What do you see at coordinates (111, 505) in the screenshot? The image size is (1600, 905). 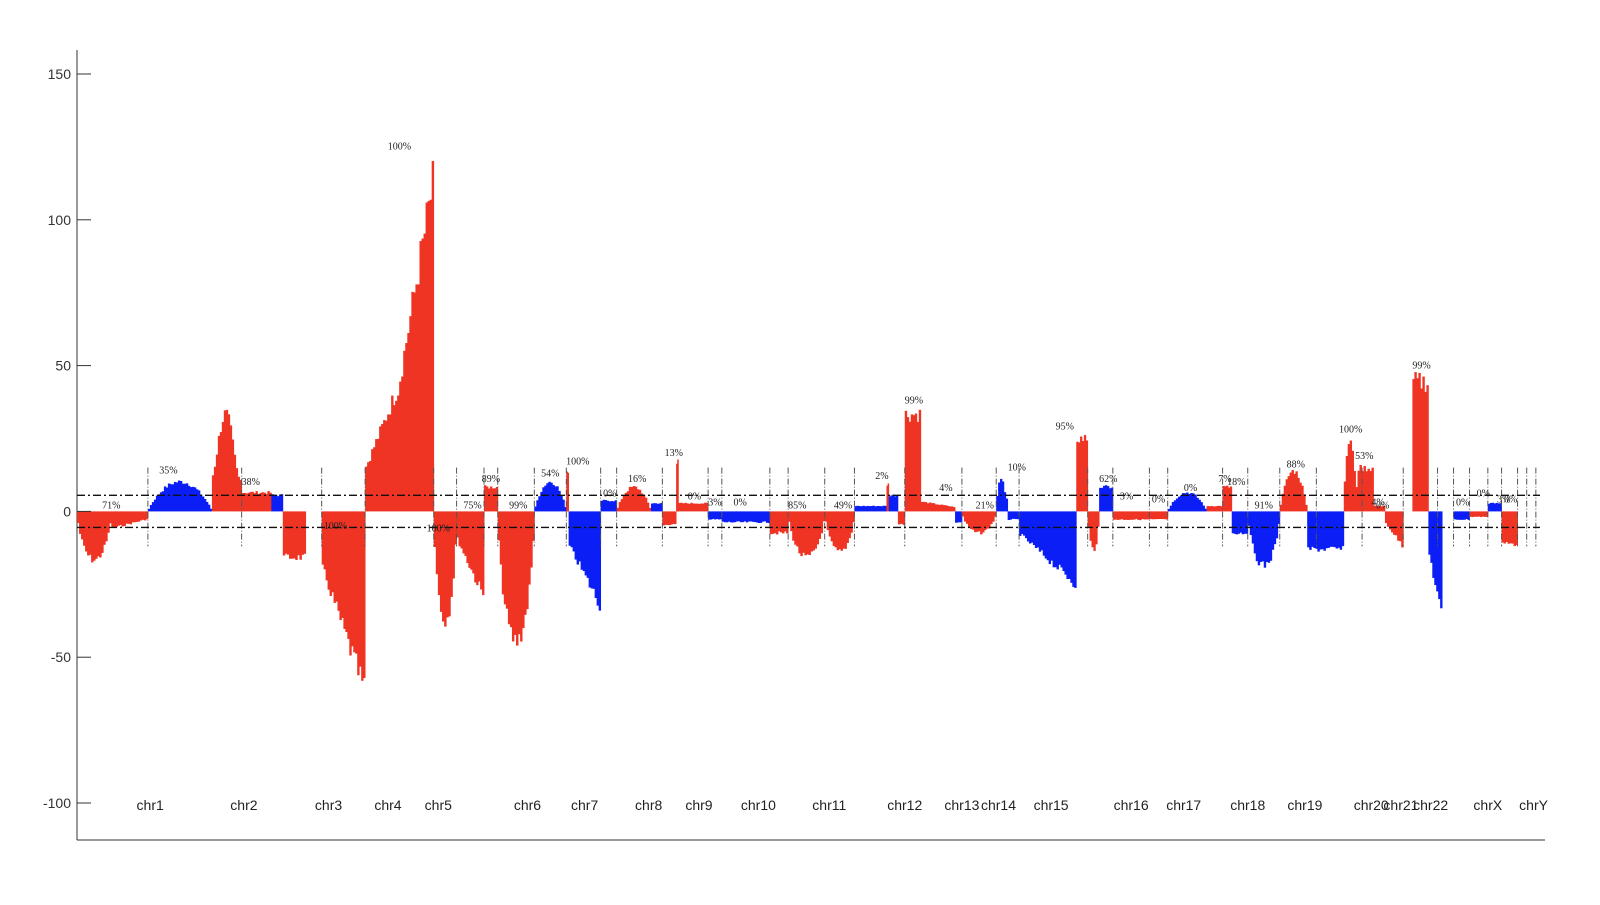 I see `percentage-label: 71%` at bounding box center [111, 505].